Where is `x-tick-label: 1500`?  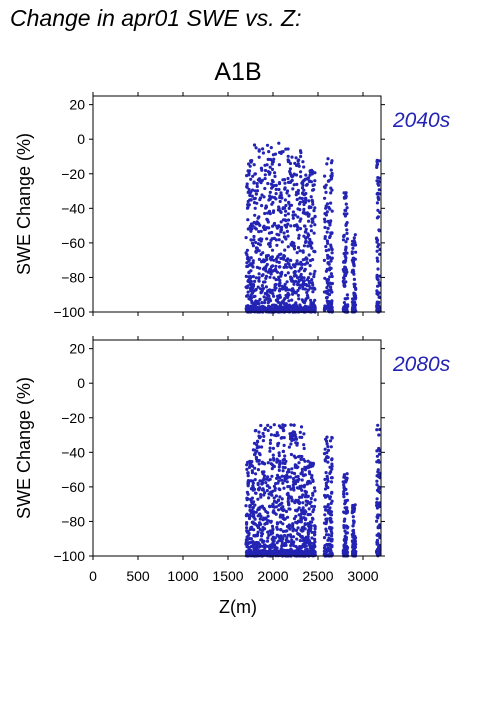 x-tick-label: 1500 is located at coordinates (227, 576).